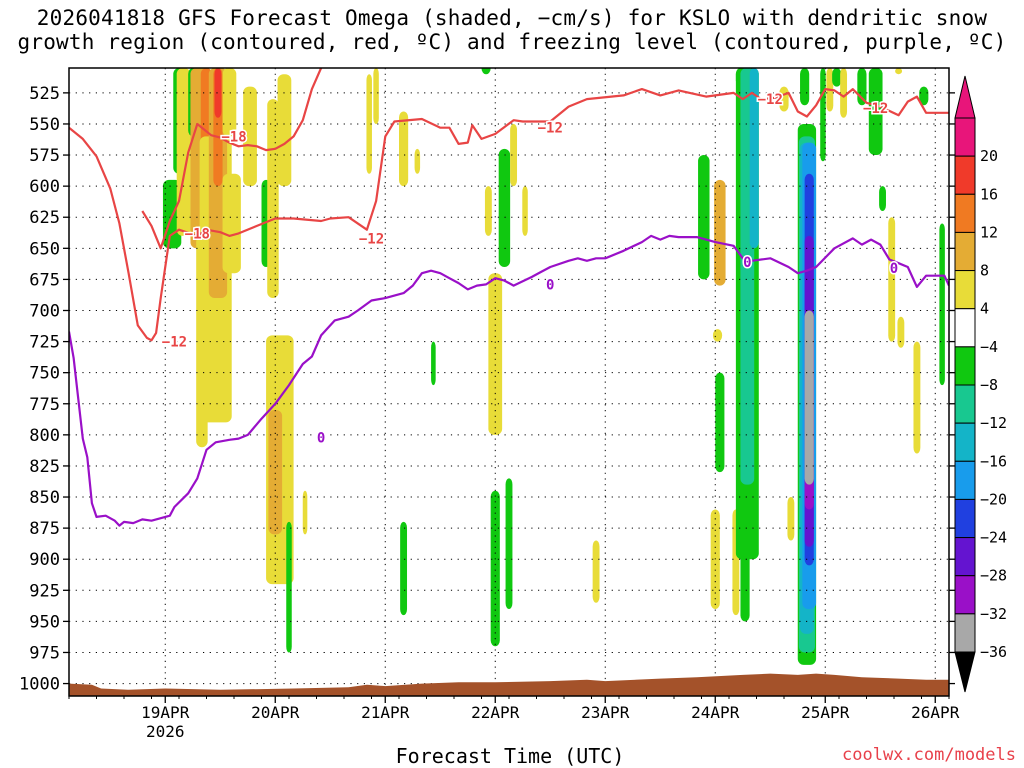 The width and height of the screenshot is (1024, 768). Describe the element at coordinates (929, 755) in the screenshot. I see `credit-link: coolwx.com/models` at that location.